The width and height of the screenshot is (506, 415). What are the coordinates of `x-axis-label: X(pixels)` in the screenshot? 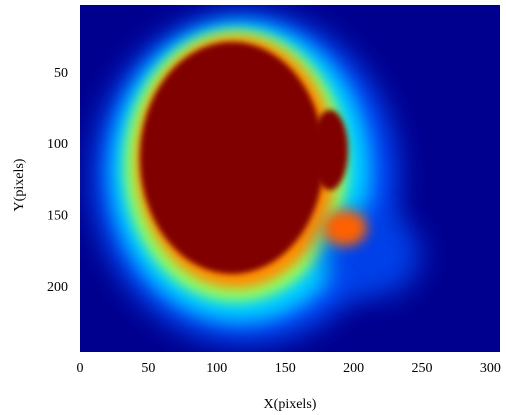 It's located at (290, 404).